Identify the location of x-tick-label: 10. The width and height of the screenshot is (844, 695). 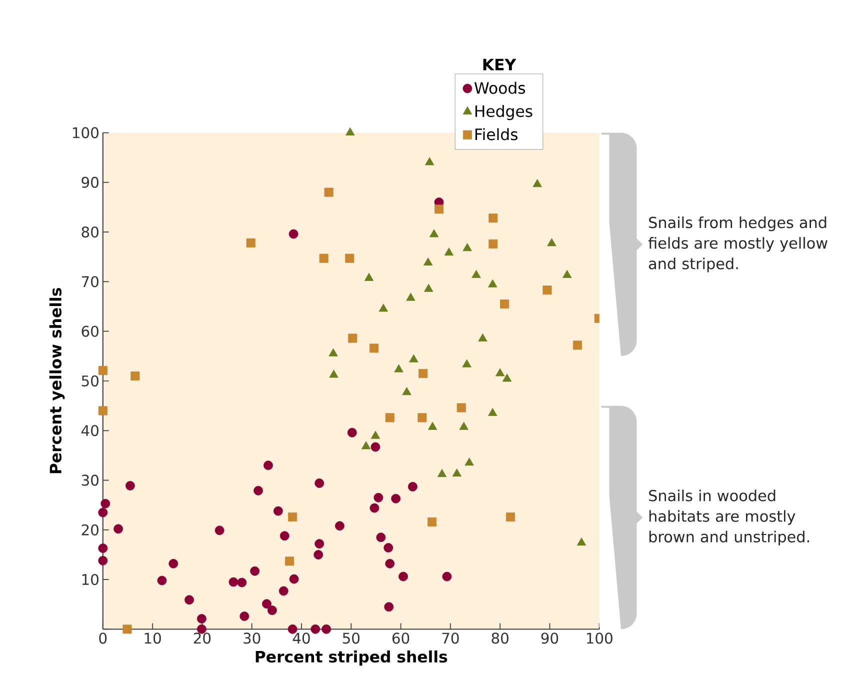
(152, 638).